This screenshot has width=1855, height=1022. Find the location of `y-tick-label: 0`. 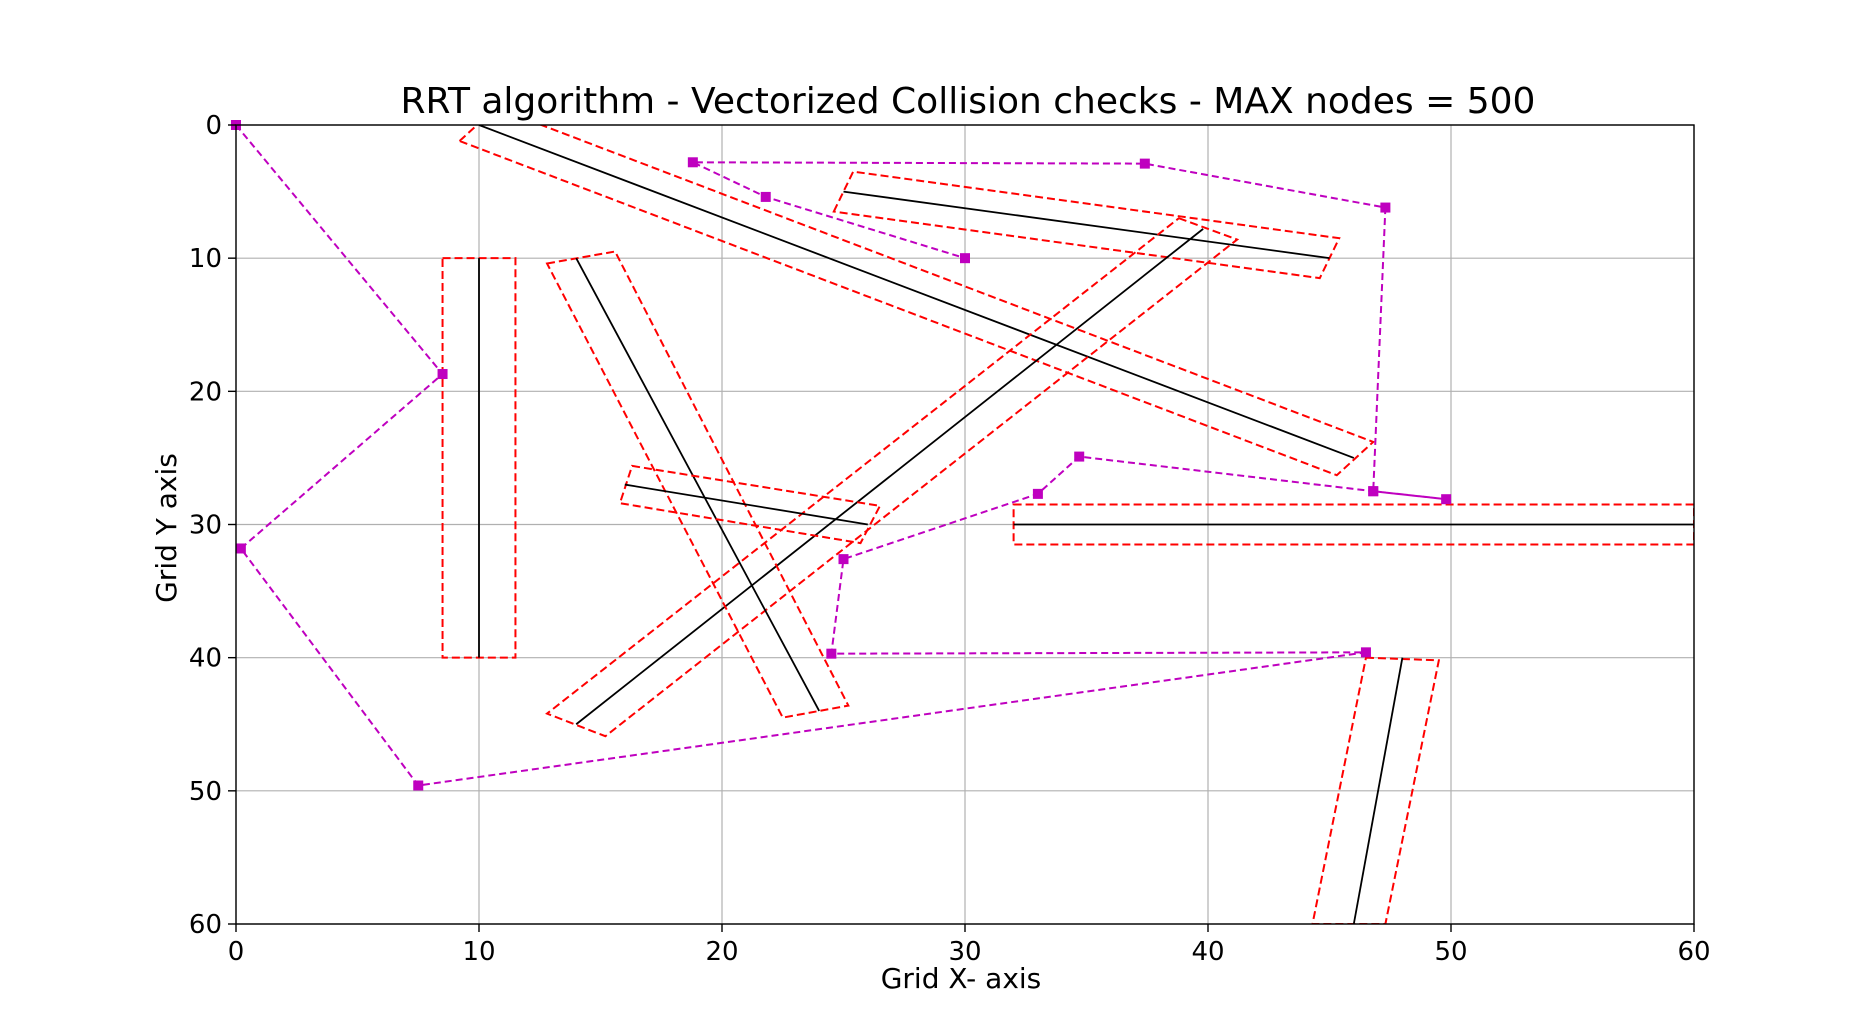

y-tick-label: 0 is located at coordinates (213, 126).